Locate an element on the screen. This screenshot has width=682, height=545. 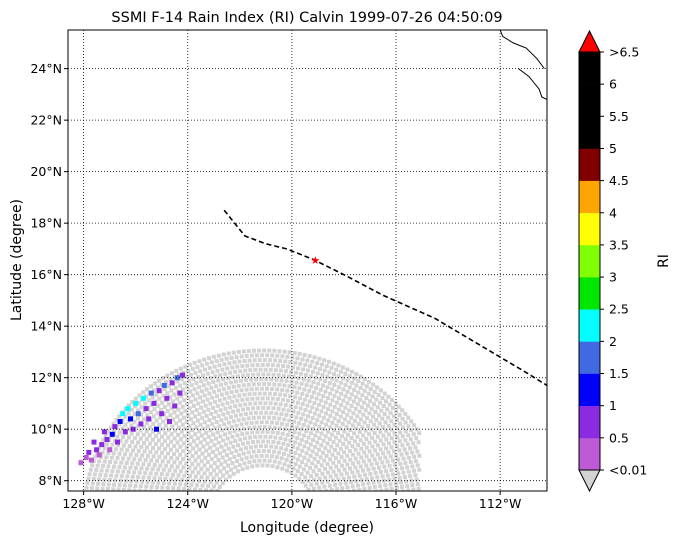
y-tick-label: 20°N is located at coordinates (46, 171).